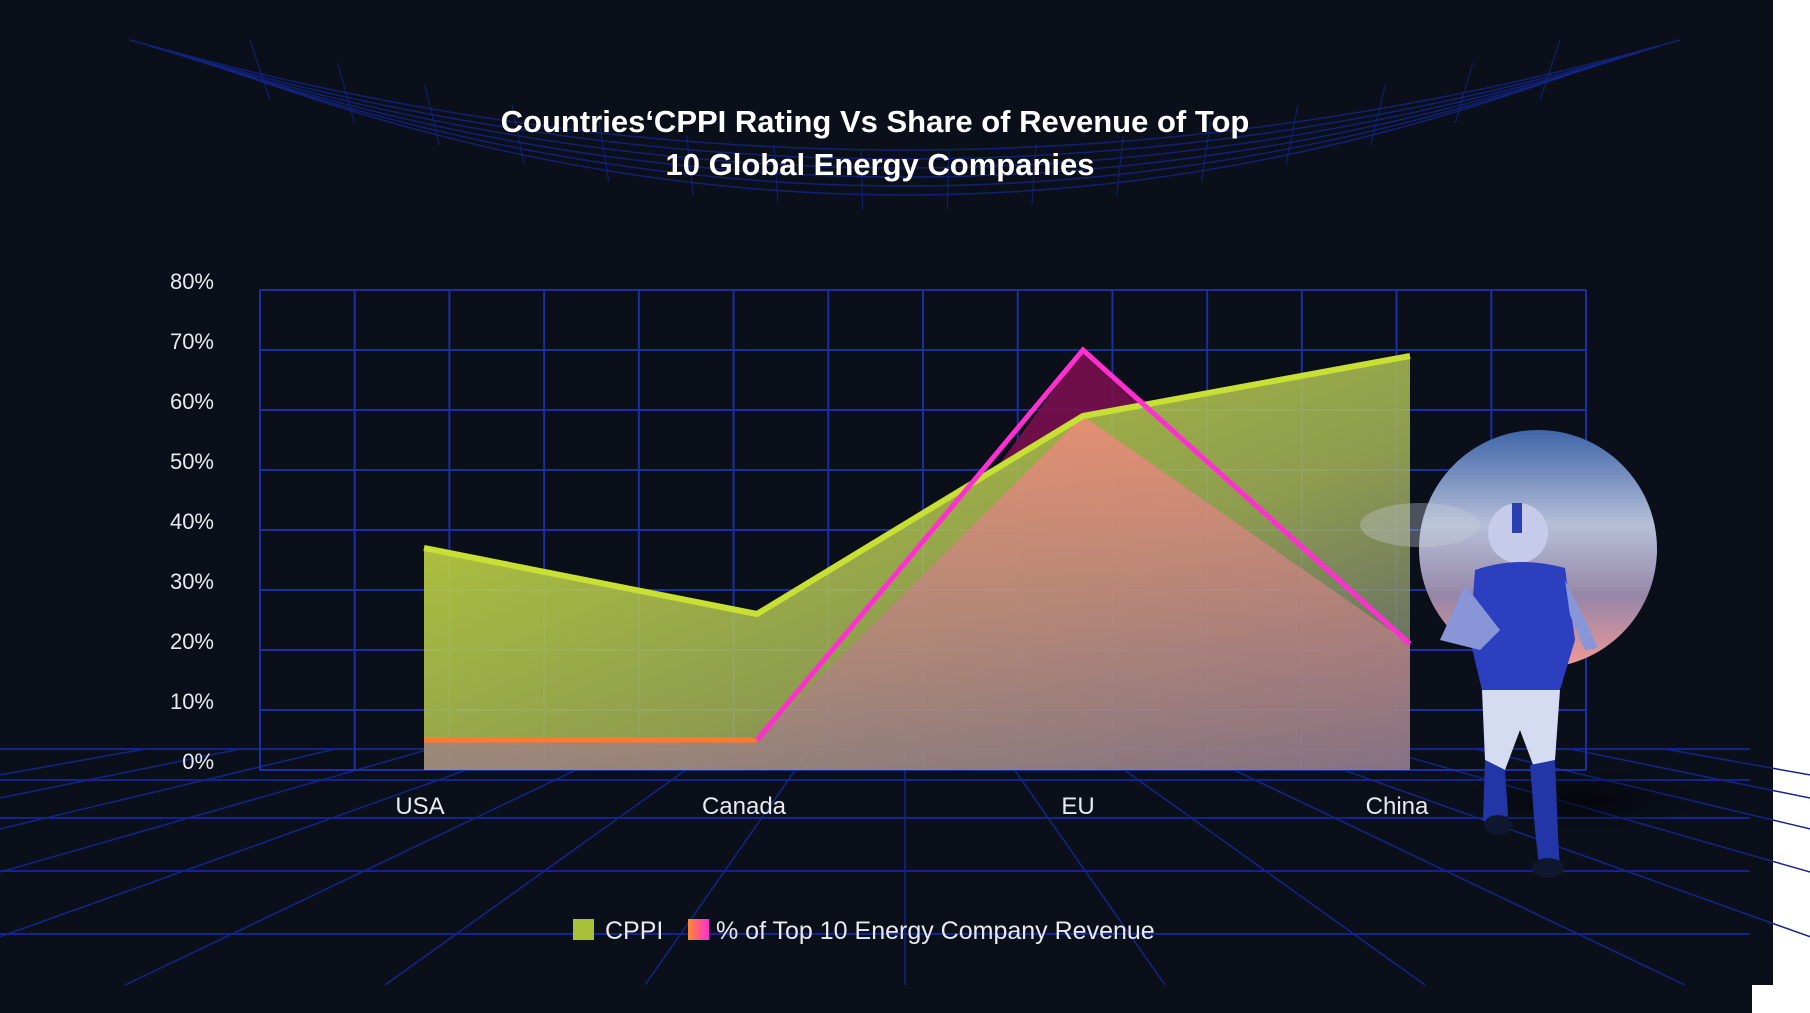 The width and height of the screenshot is (1810, 1013). Describe the element at coordinates (1519, 690) in the screenshot. I see `player-figure` at that location.